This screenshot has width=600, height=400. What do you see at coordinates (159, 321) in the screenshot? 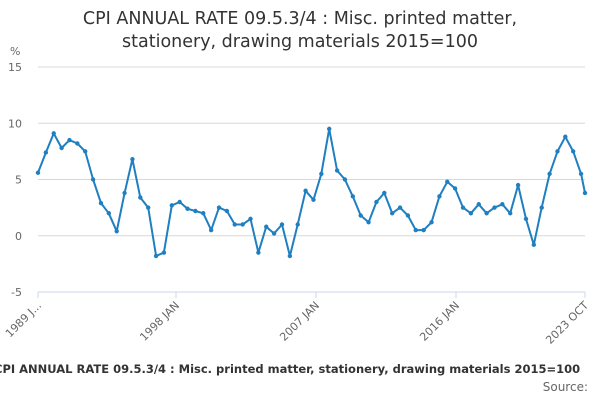
I see `x-tick-label: 1998 JAN` at bounding box center [159, 321].